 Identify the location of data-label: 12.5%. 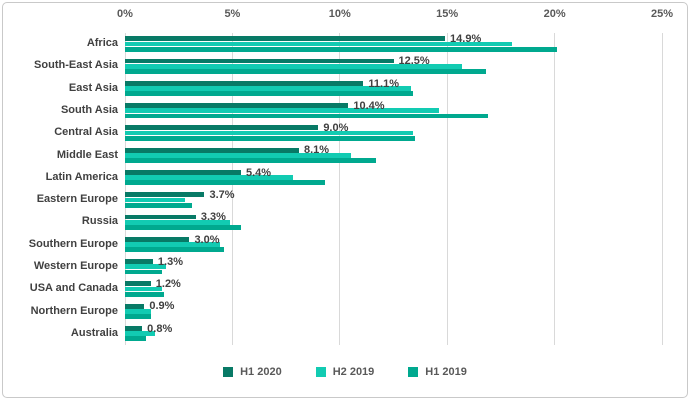
(414, 61).